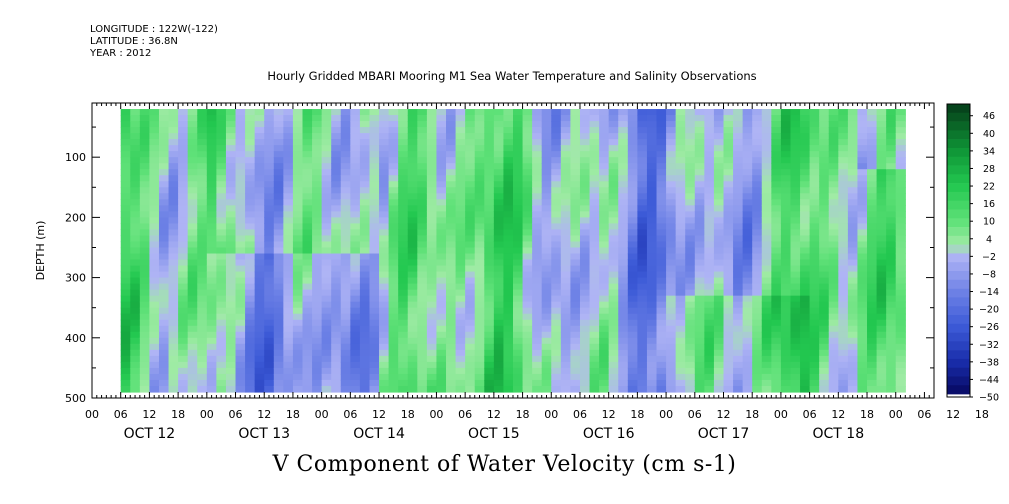 This screenshot has width=1009, height=504. What do you see at coordinates (839, 434) in the screenshot?
I see `x-day-label: OCT 18` at bounding box center [839, 434].